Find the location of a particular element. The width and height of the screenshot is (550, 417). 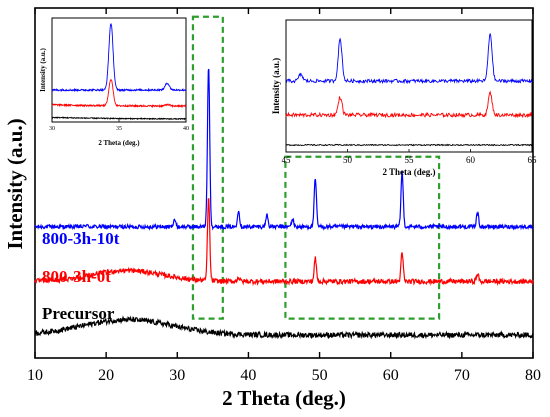

x-tick-label: 50 is located at coordinates (320, 375).